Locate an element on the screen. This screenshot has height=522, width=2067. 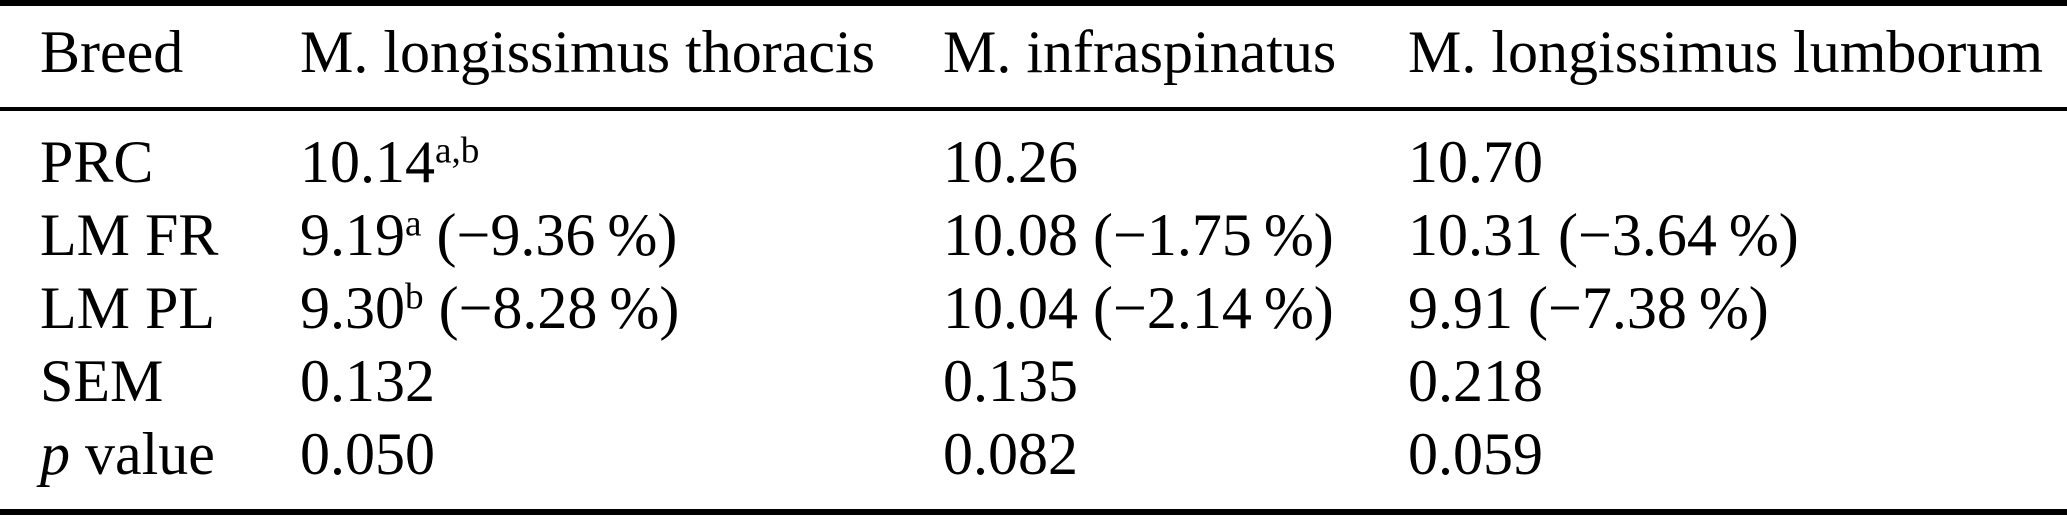
table-row-prc: PRC 10.14a,b 10.26 10.70 is located at coordinates (1033, 162).